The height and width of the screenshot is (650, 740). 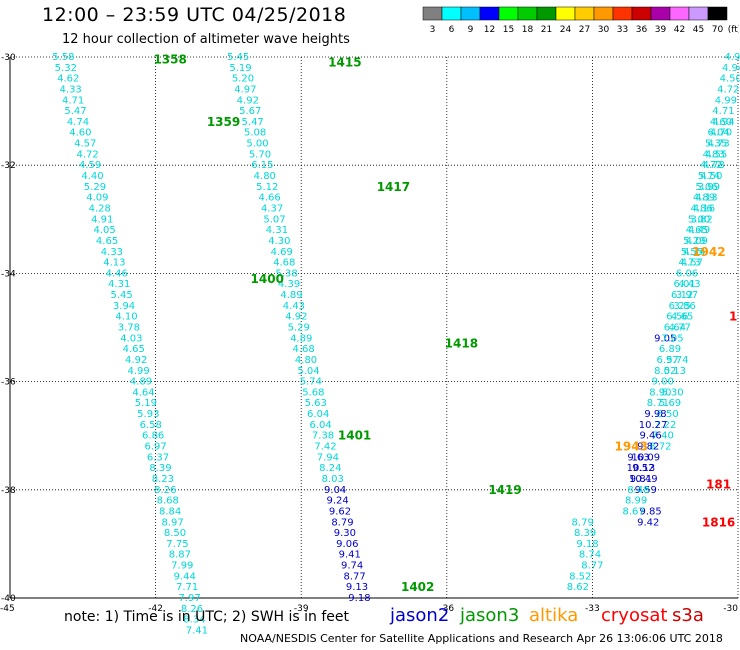 I want to click on pass-number-label: 1400, so click(x=267, y=279).